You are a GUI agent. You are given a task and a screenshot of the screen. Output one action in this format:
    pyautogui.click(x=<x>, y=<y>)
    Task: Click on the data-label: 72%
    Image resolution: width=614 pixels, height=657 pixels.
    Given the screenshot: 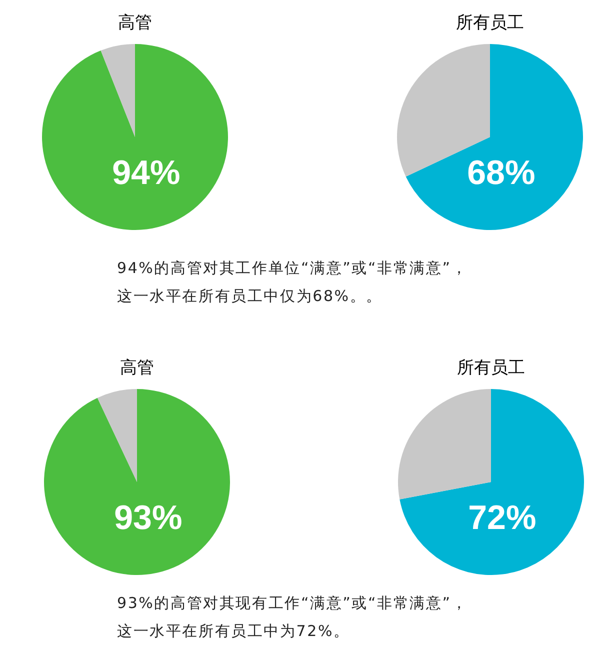 What is the action you would take?
    pyautogui.click(x=502, y=518)
    